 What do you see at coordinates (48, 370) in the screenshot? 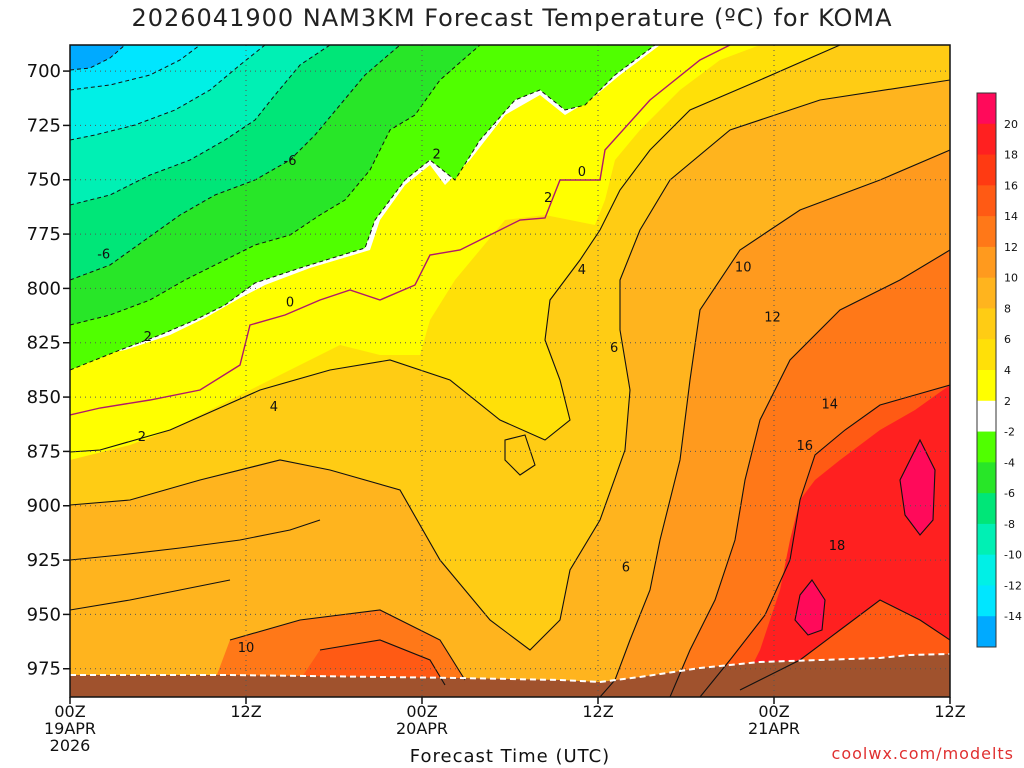
I see `y-axis: 700 725 750 775 800 825 850 875 900 925 950 975` at bounding box center [48, 370].